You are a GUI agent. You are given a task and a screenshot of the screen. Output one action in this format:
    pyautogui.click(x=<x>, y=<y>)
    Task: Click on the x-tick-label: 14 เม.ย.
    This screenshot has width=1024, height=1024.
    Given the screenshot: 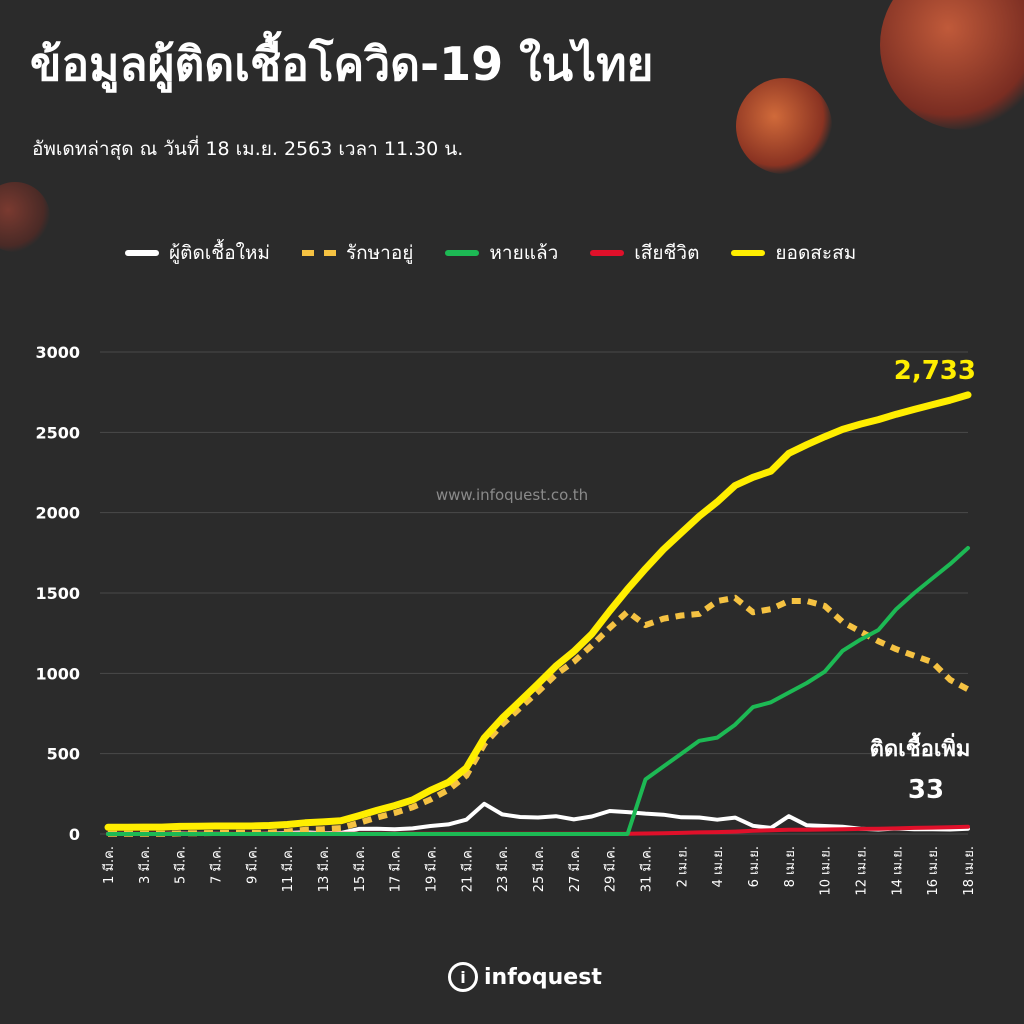 What is the action you would take?
    pyautogui.click(x=897, y=871)
    